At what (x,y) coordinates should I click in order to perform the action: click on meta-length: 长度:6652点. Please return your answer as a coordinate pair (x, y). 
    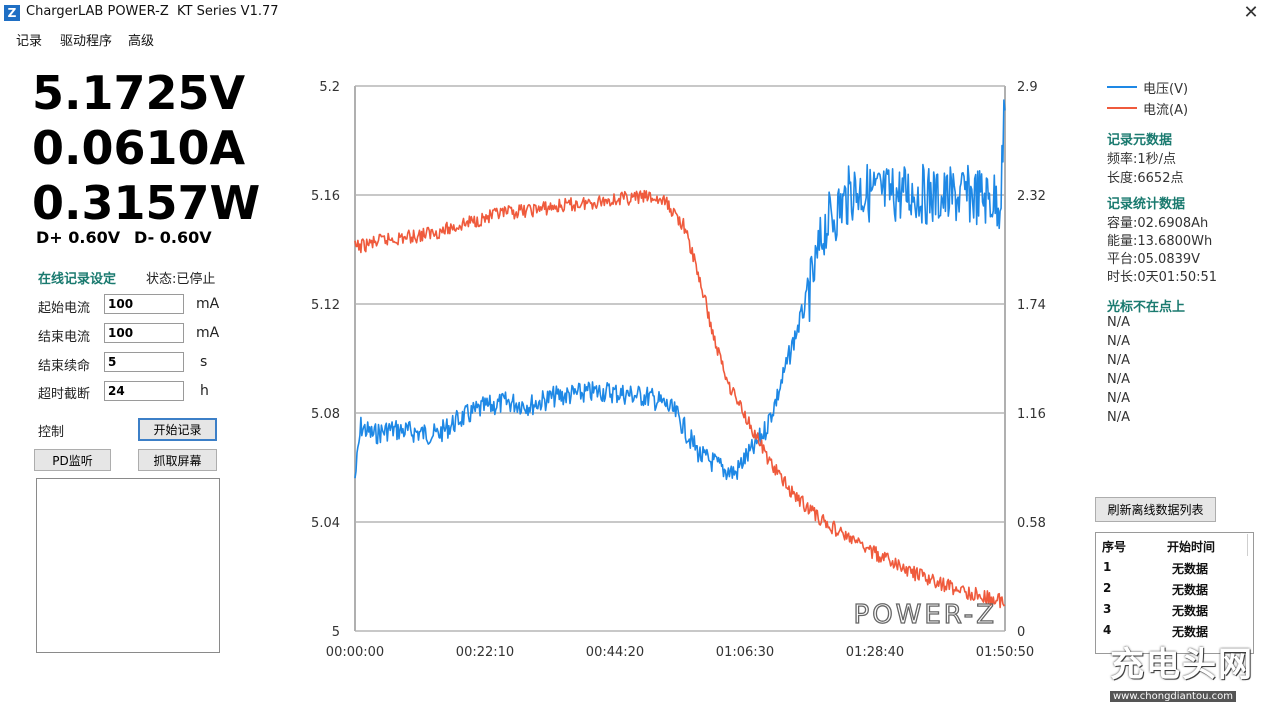
    Looking at the image, I should click on (1145, 178).